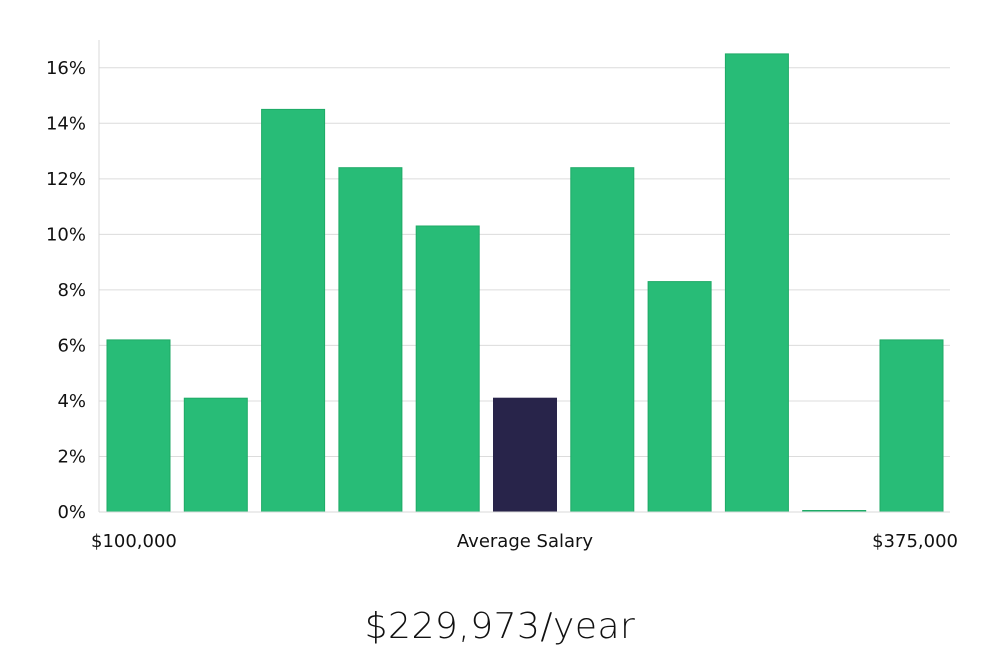 The height and width of the screenshot is (660, 1000). I want to click on y-tick-label-8: 8%, so click(71, 290).